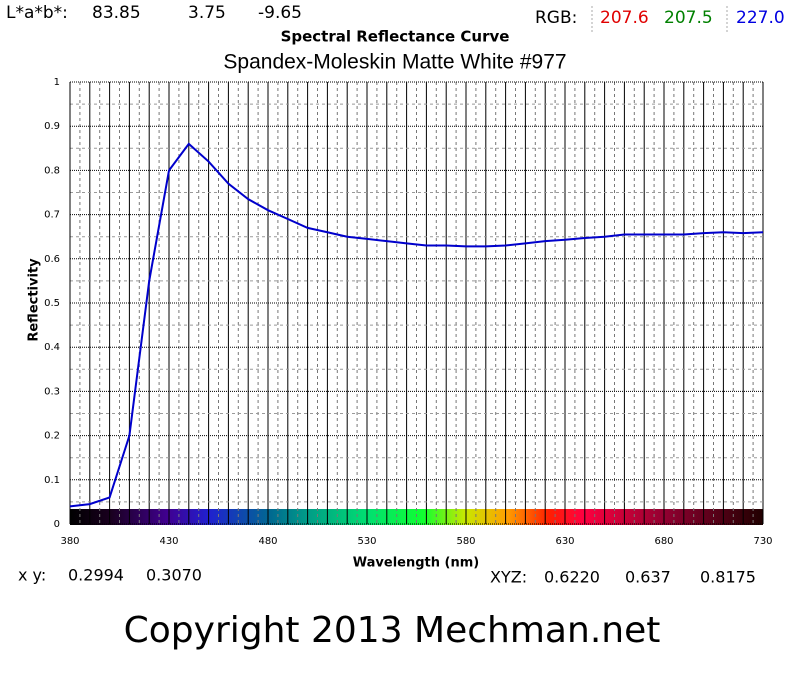 The height and width of the screenshot is (675, 796). What do you see at coordinates (52, 391) in the screenshot?
I see `y-tick-label: 0.3` at bounding box center [52, 391].